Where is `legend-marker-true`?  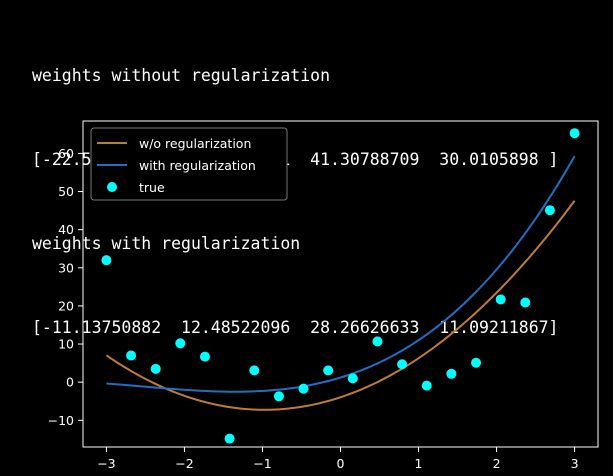 legend-marker-true is located at coordinates (112, 187).